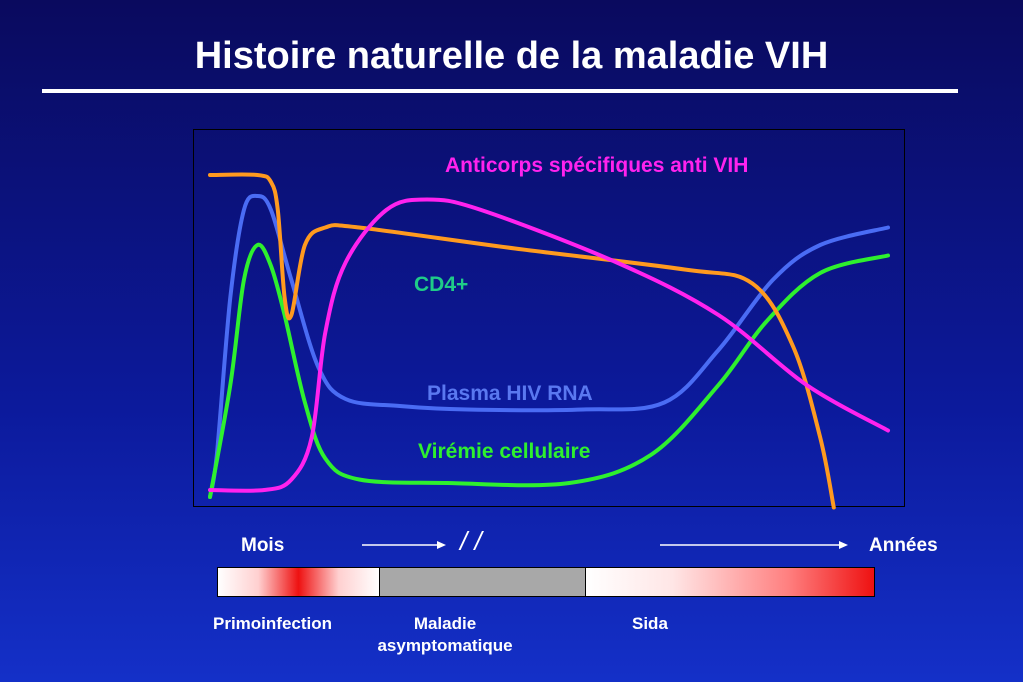 This screenshot has width=1023, height=682. What do you see at coordinates (500, 91) in the screenshot?
I see `title-underline` at bounding box center [500, 91].